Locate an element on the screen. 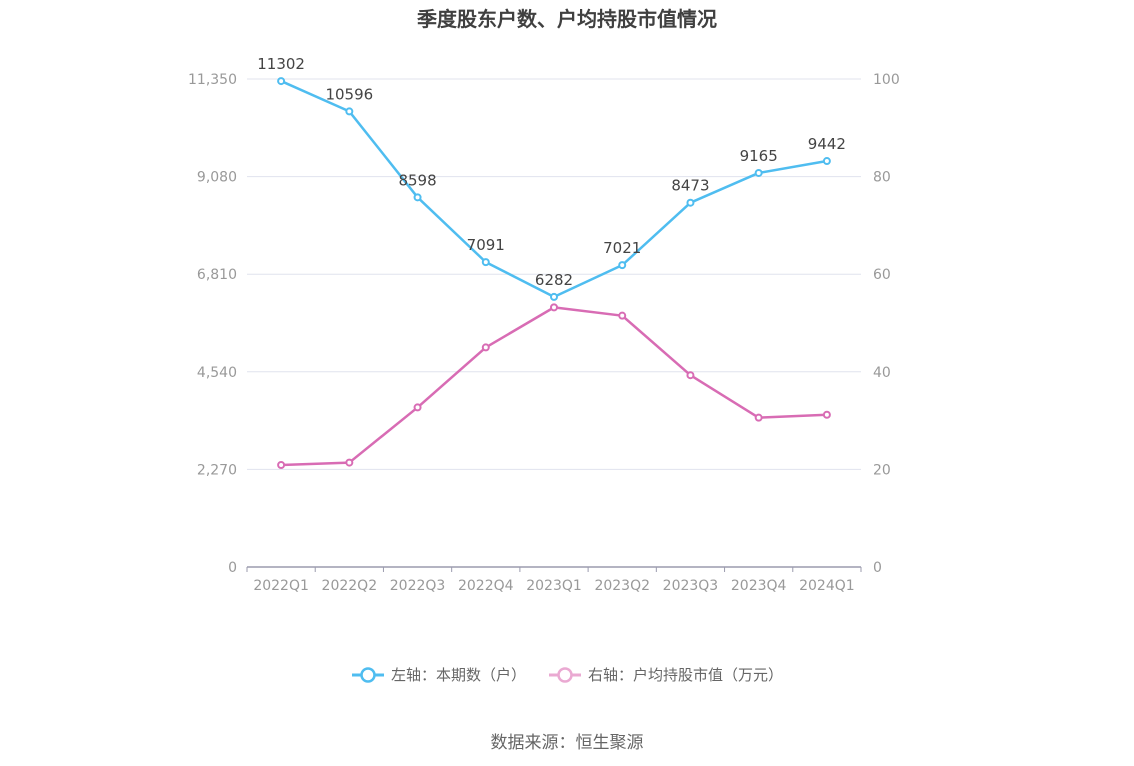 The image size is (1134, 766). chart-title: 季度股东户数、户均持股市值情况 is located at coordinates (567, 19).